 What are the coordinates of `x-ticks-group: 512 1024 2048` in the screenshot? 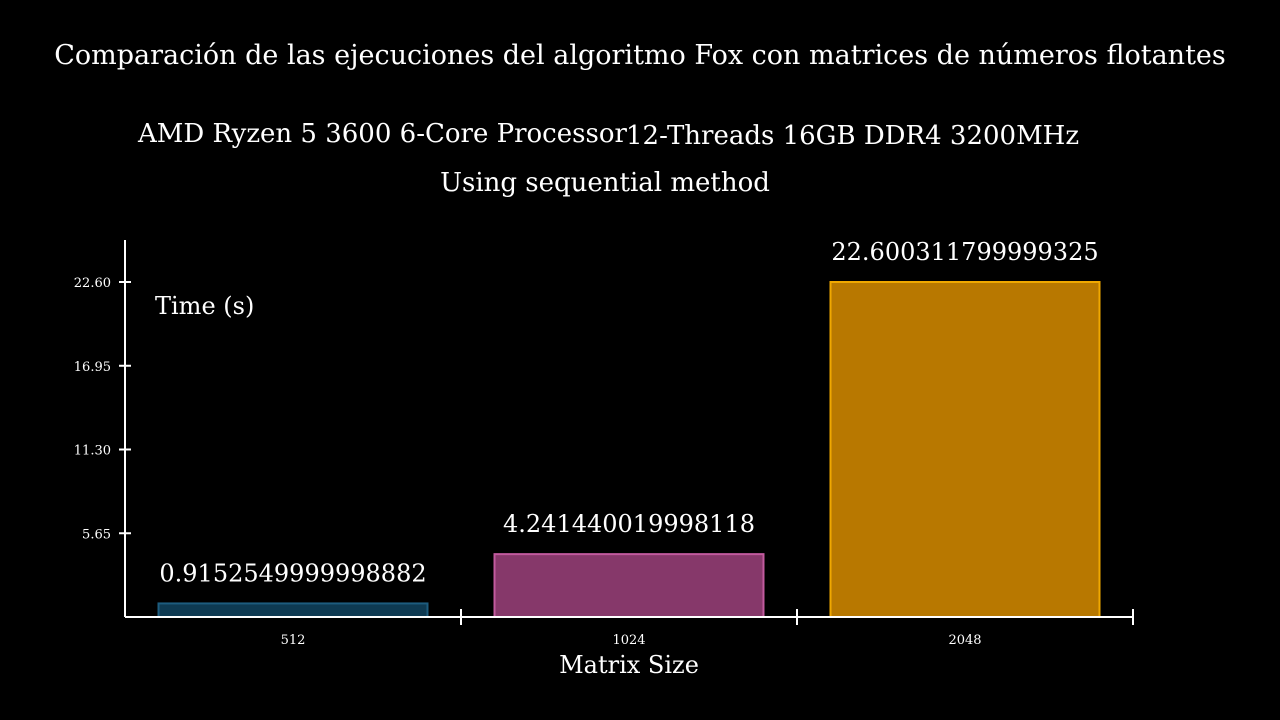 It's located at (707, 628).